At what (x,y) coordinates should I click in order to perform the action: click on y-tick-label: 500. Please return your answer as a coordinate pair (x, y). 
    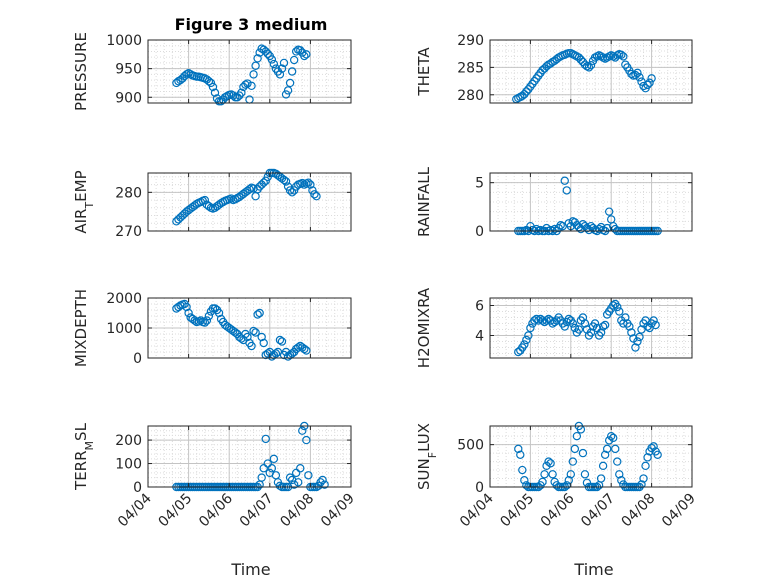
    Looking at the image, I should click on (470, 446).